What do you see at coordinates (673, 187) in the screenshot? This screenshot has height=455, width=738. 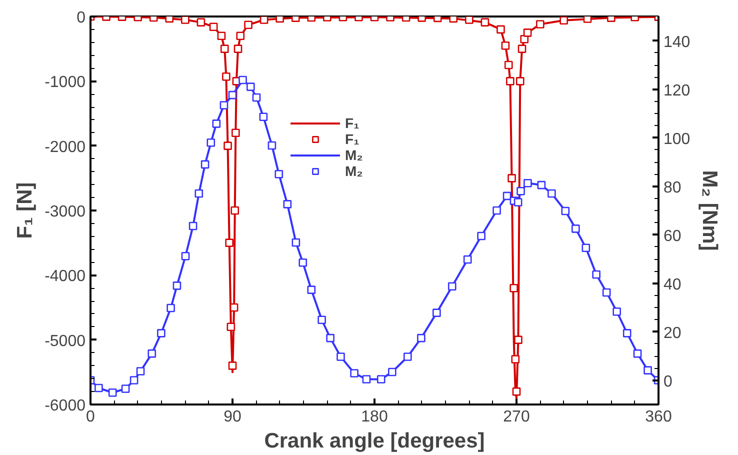 I see `y2-tick-label: 80` at bounding box center [673, 187].